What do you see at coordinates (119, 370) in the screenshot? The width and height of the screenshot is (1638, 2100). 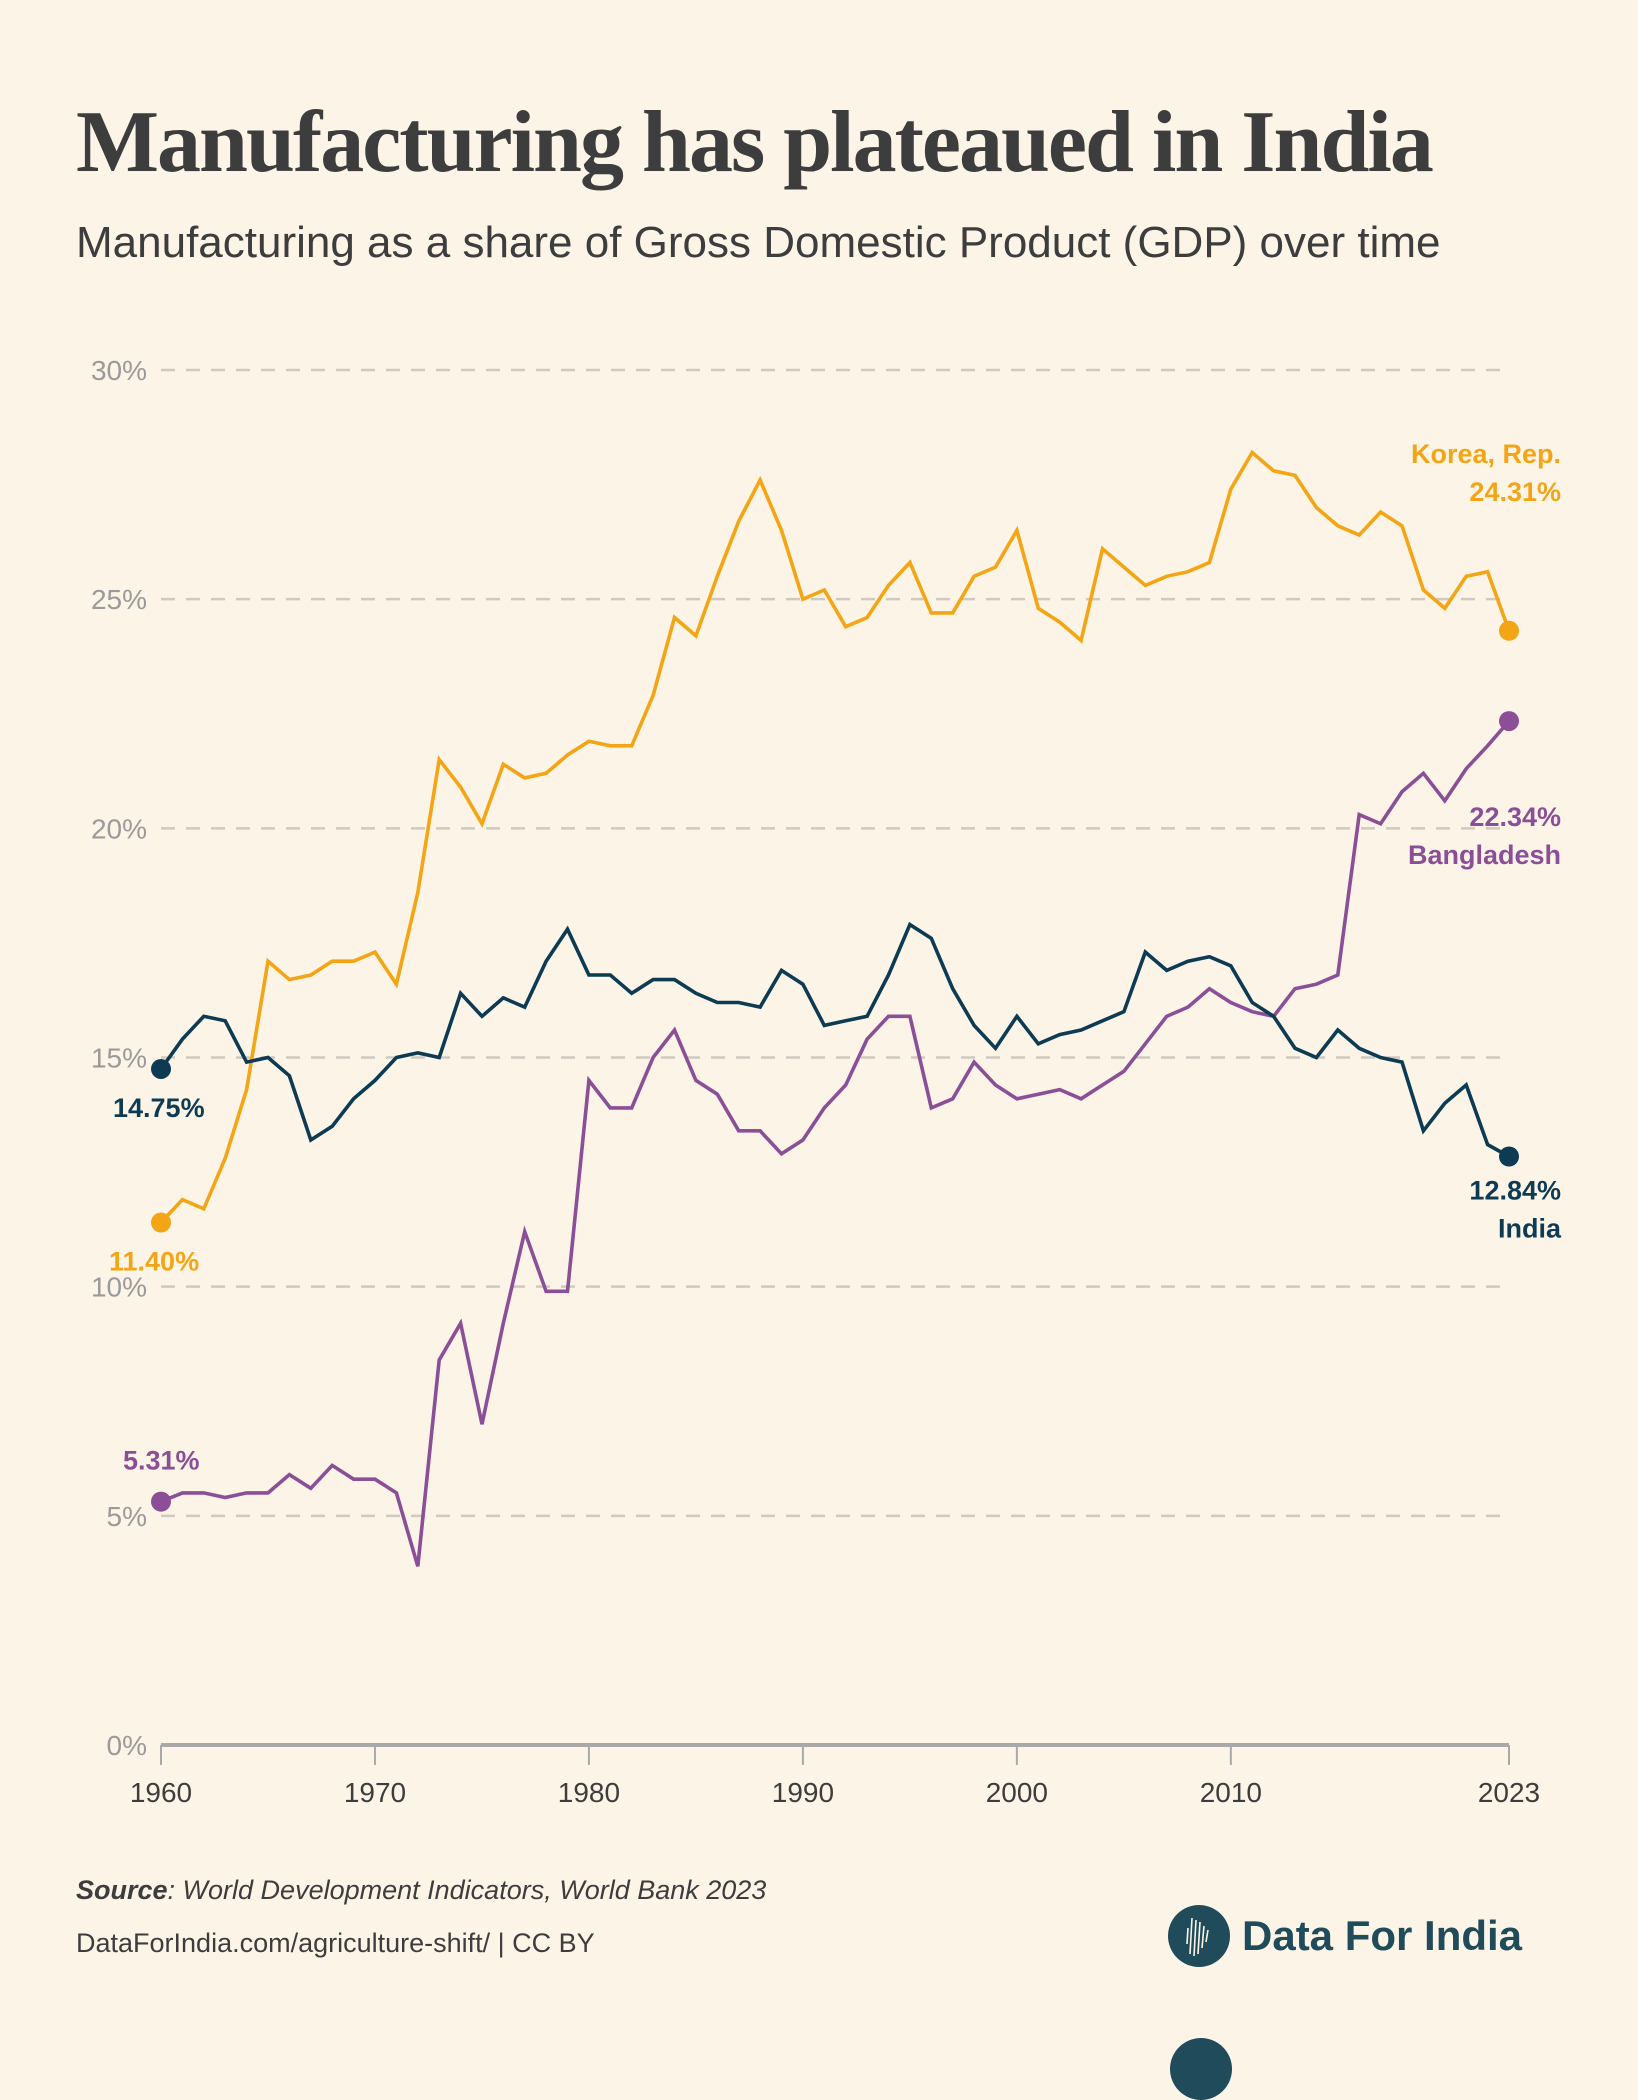 I see `y-tick-label: 30%` at bounding box center [119, 370].